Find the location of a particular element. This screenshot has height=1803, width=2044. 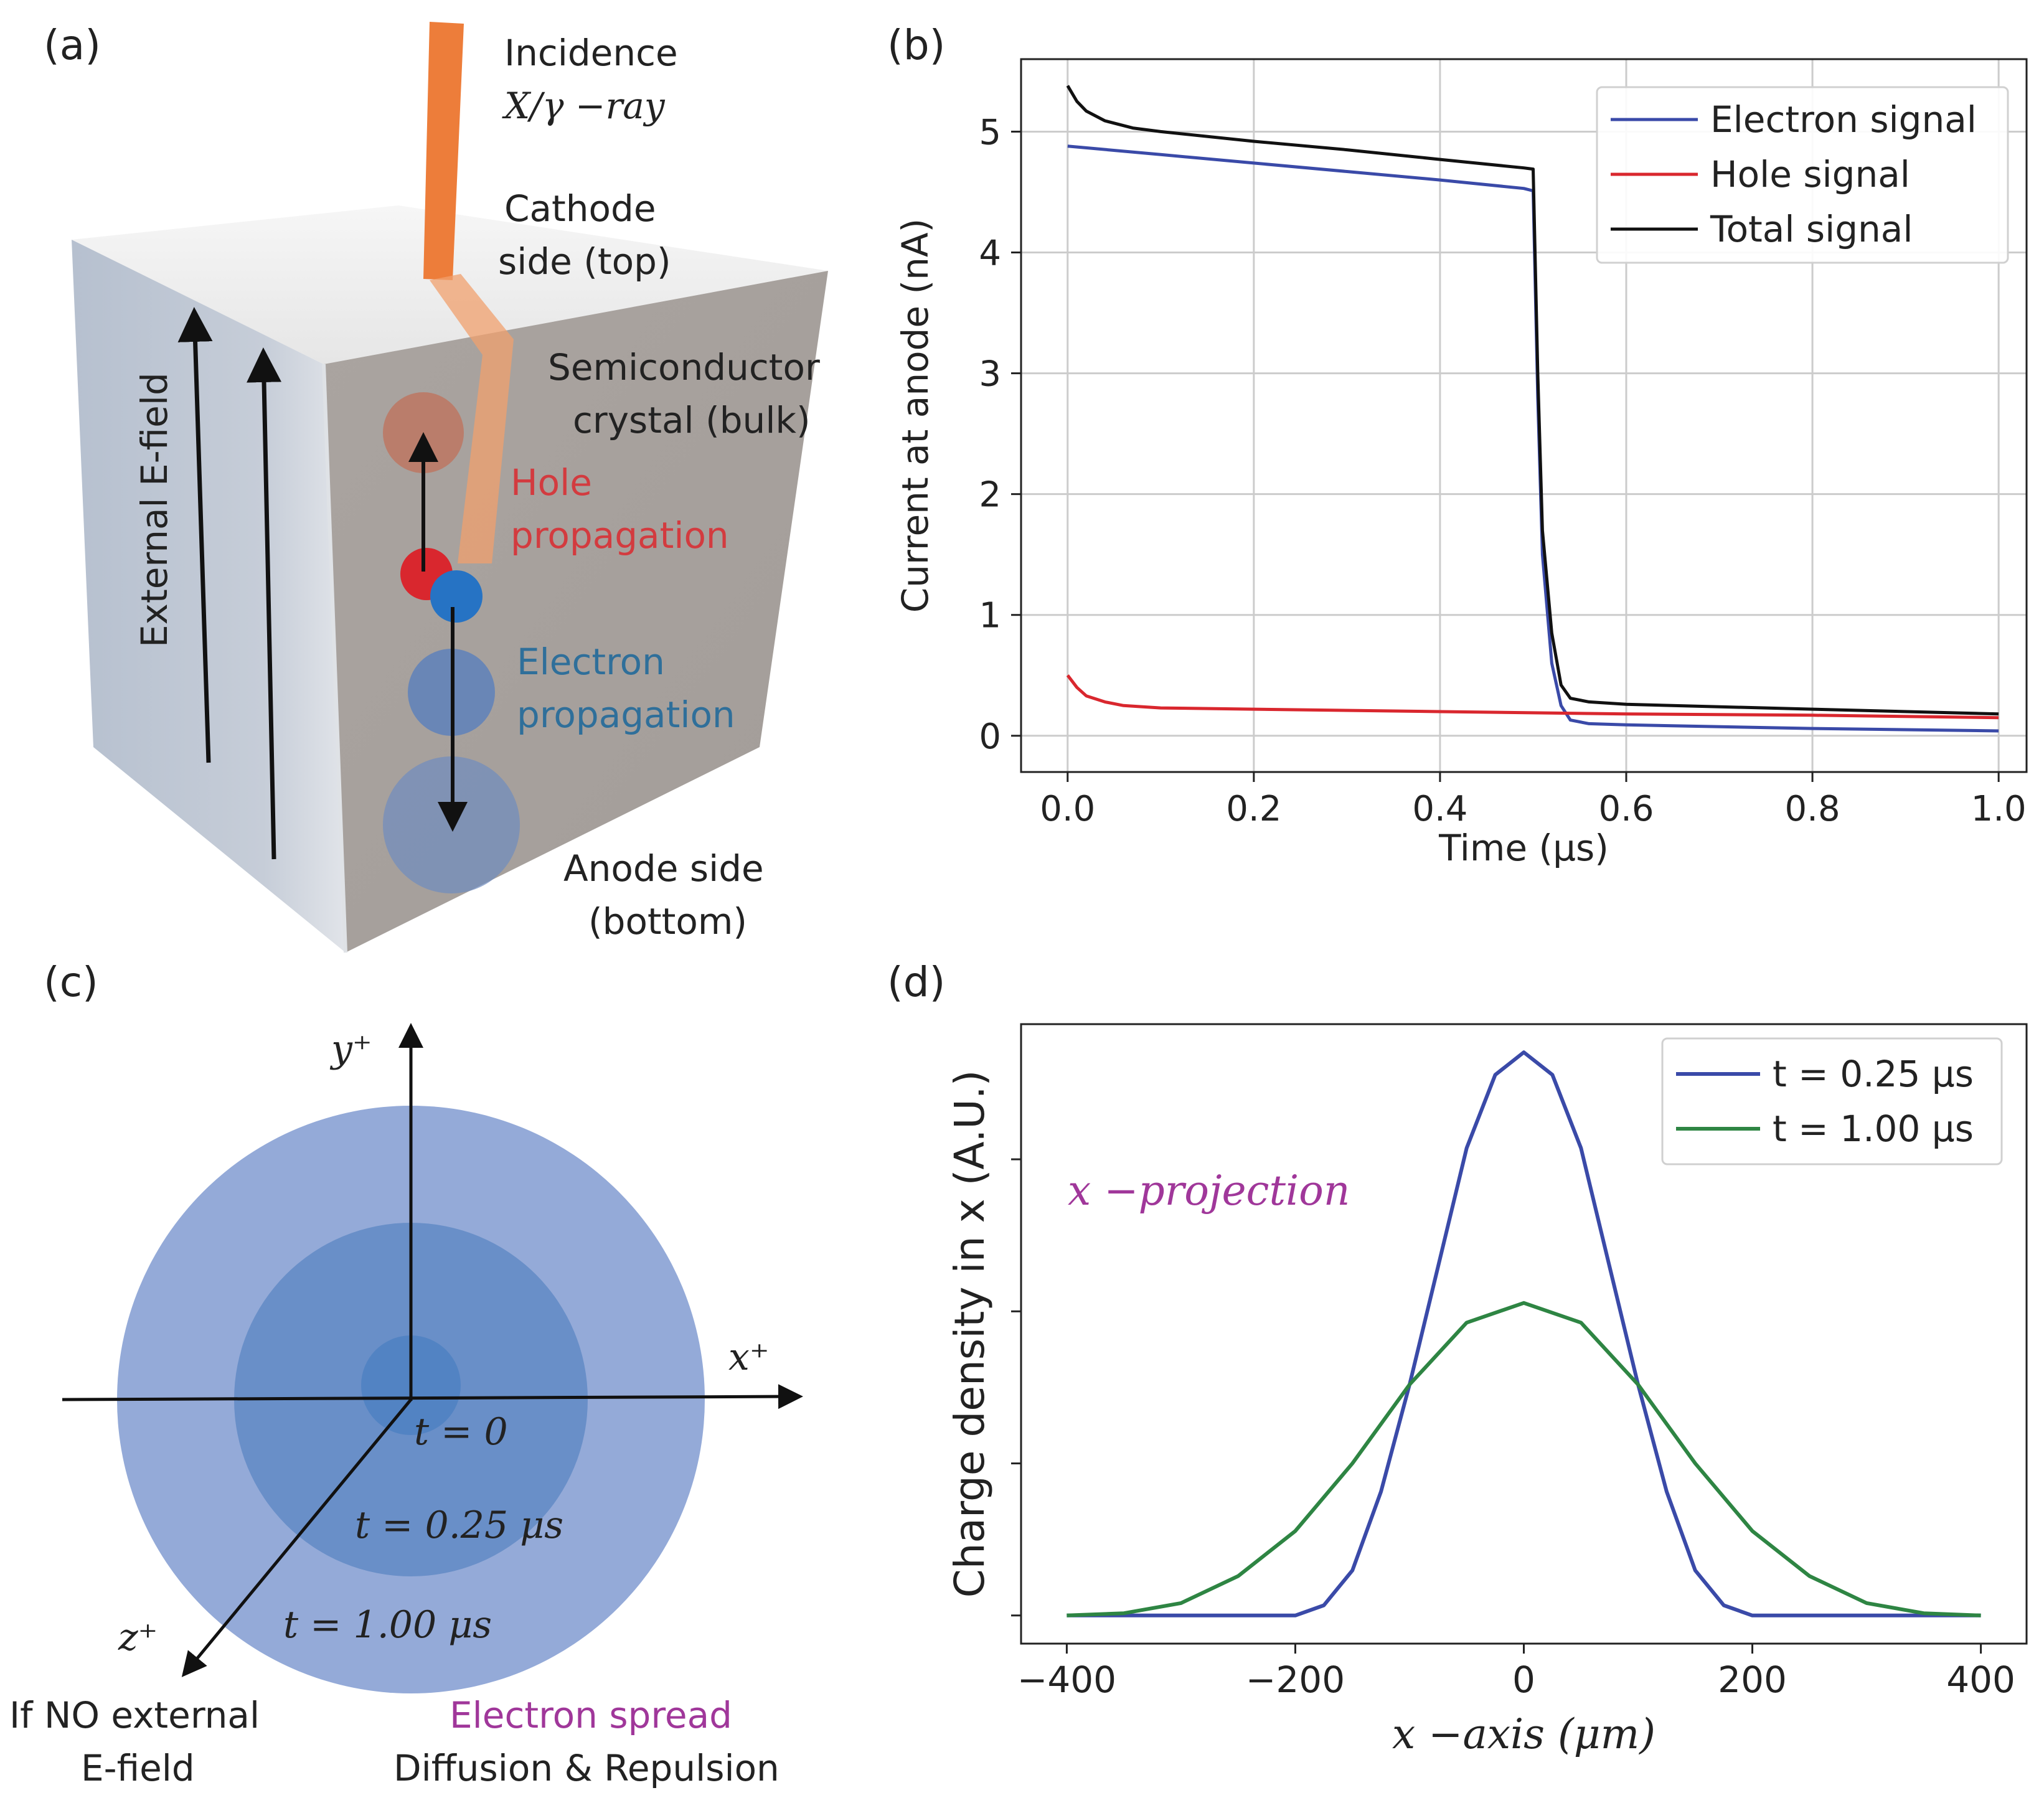

x-axis-title: Time (μs) is located at coordinates (1524, 848).